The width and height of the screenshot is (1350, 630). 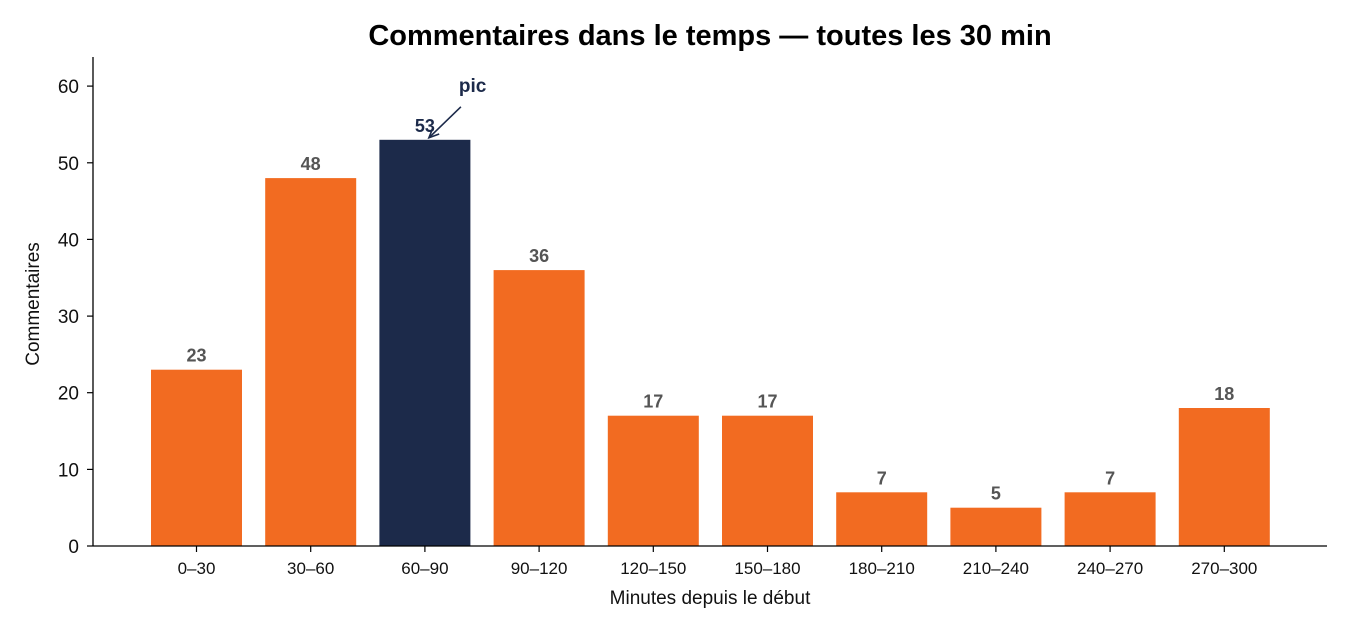 What do you see at coordinates (882, 519) in the screenshot?
I see `bar-180–210` at bounding box center [882, 519].